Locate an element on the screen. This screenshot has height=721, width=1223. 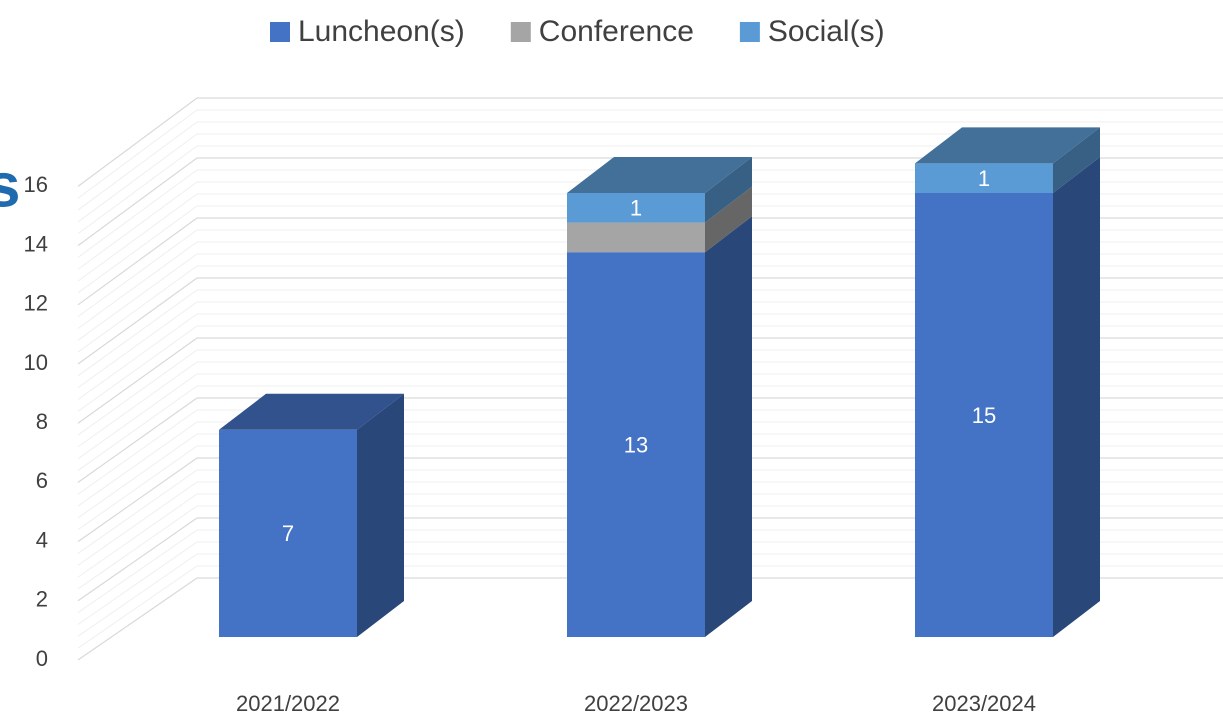
data-label: 15 is located at coordinates (984, 415).